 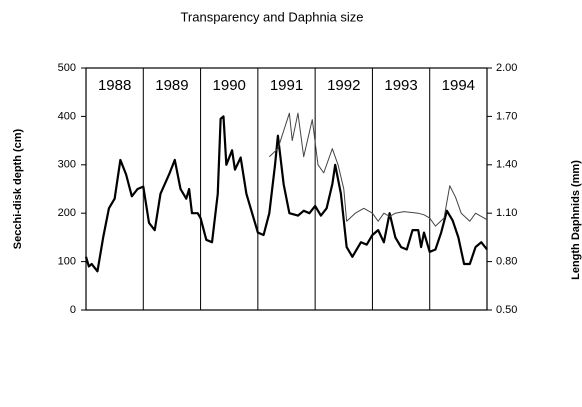 I want to click on year-label: 1993, so click(x=400, y=85).